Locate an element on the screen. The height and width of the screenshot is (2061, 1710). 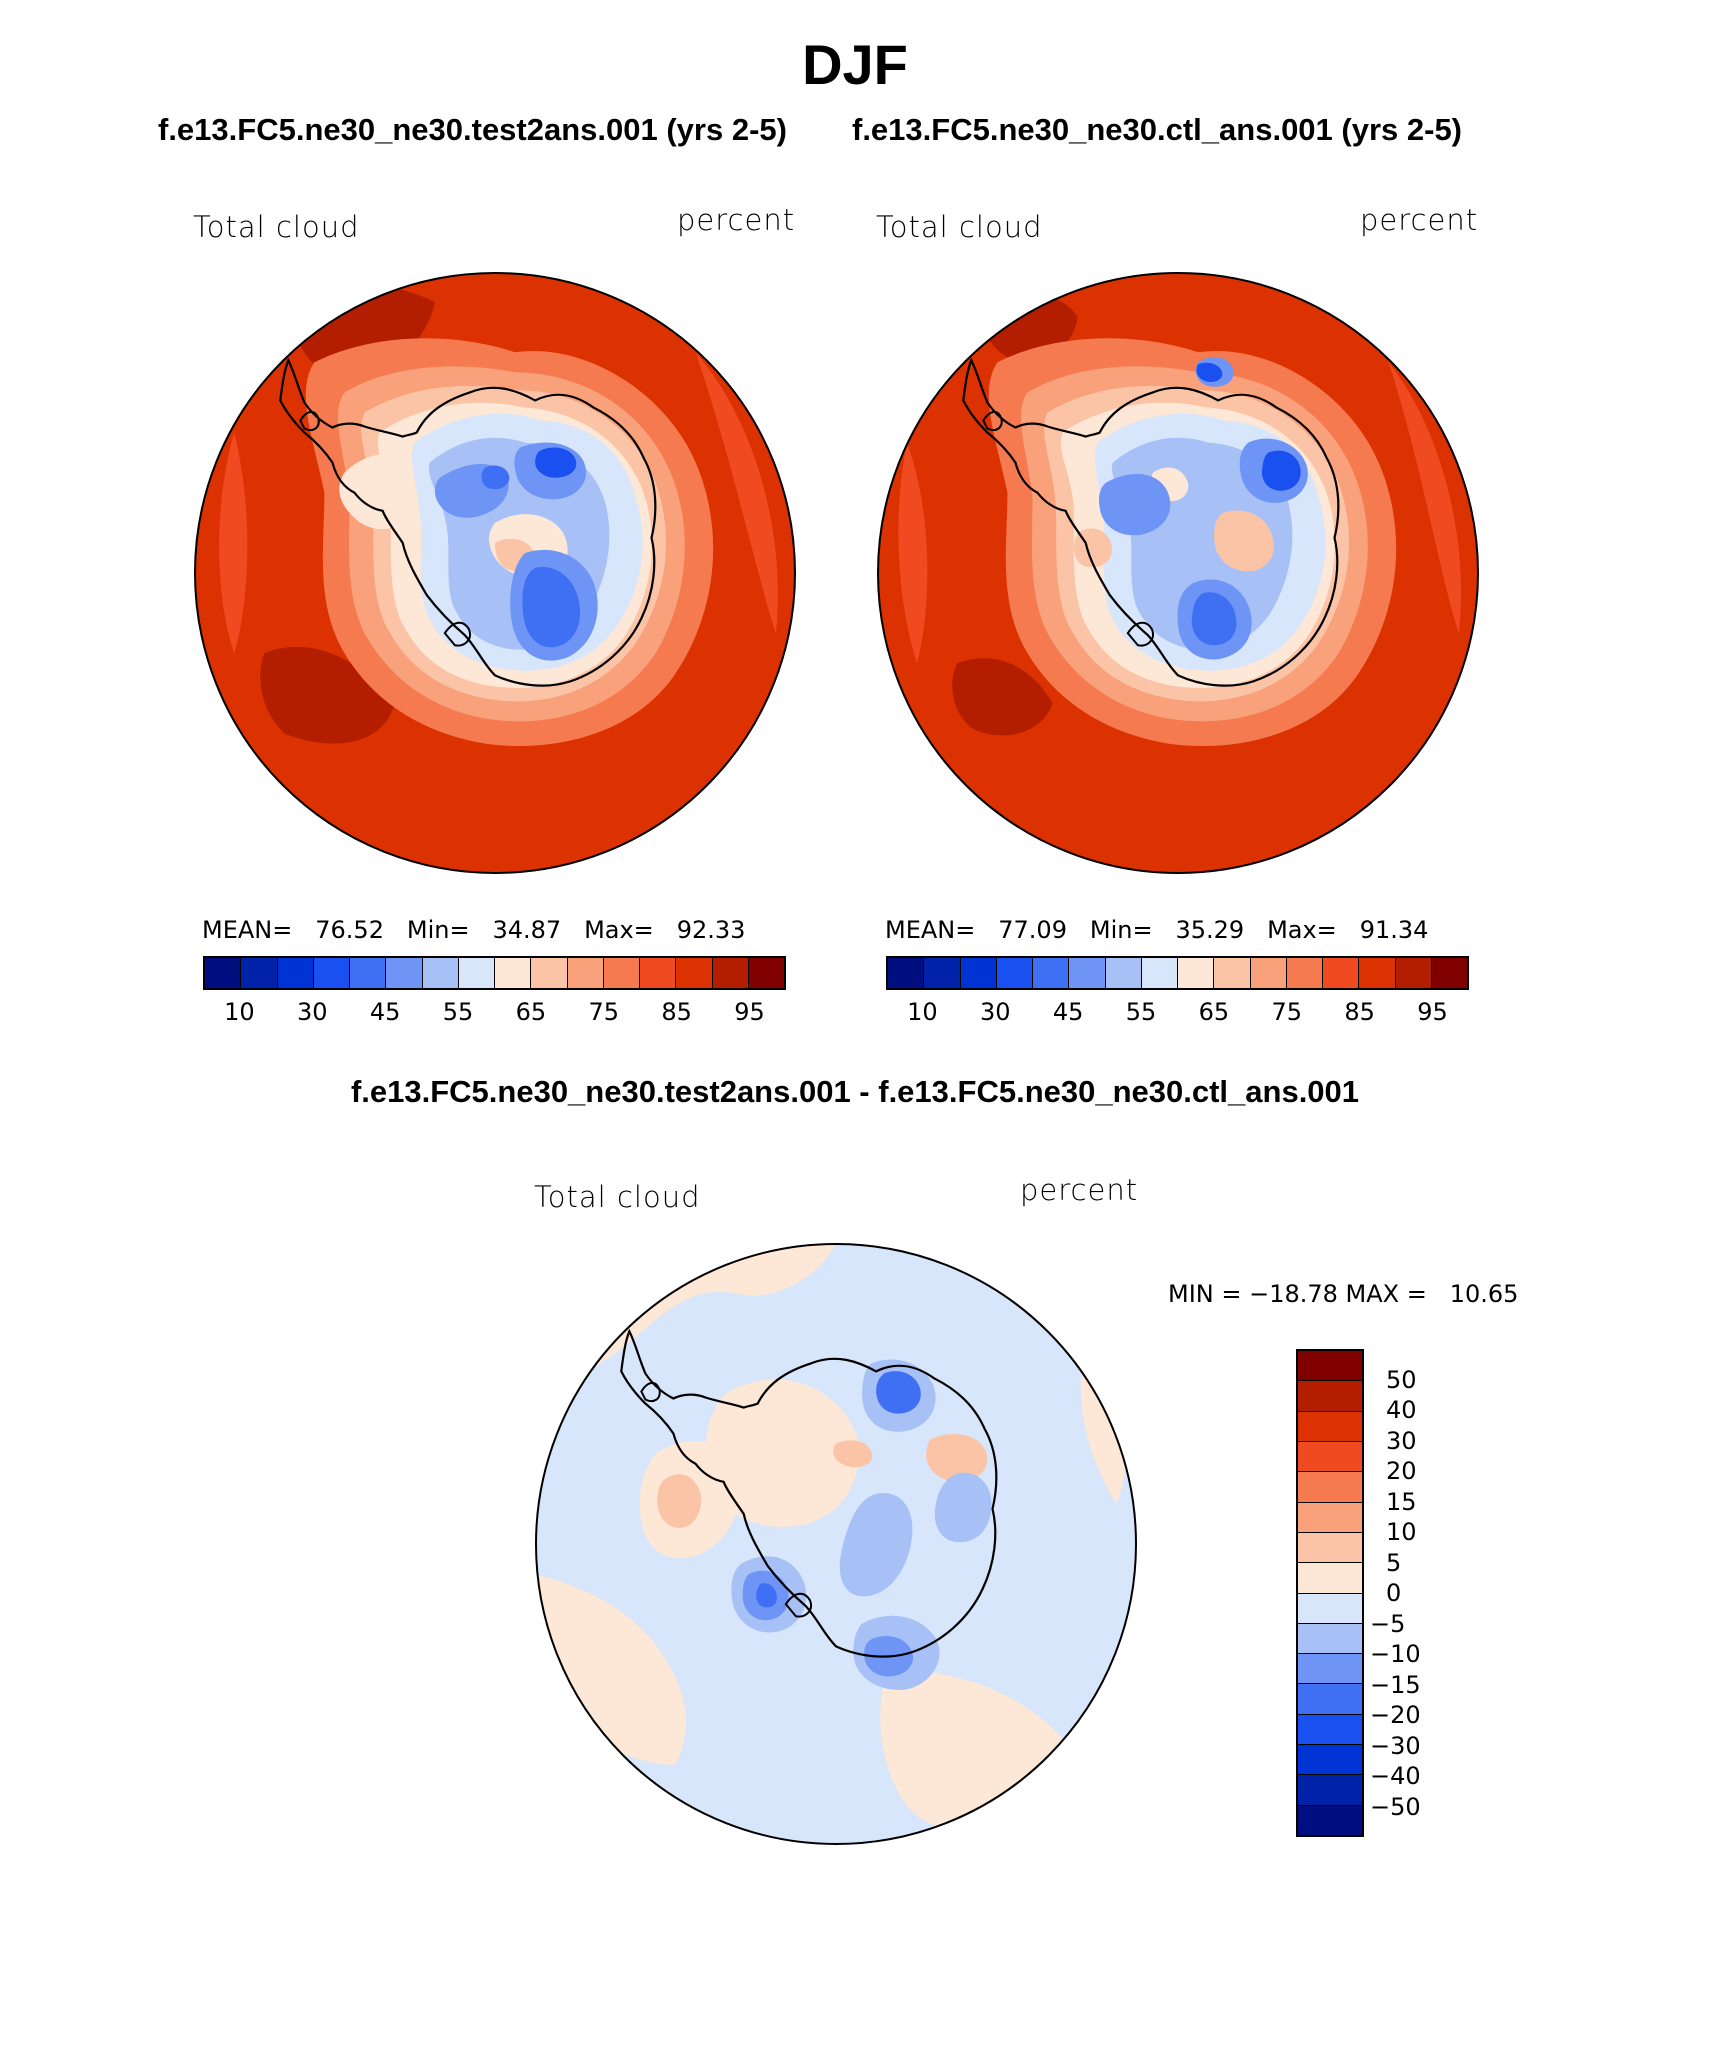
panel3-colorbar-tick-label: −15 is located at coordinates (1395, 1684).